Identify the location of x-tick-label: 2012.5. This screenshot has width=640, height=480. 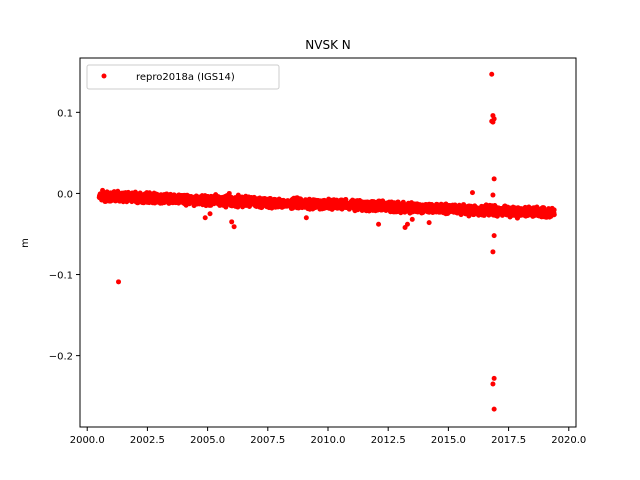
(388, 440).